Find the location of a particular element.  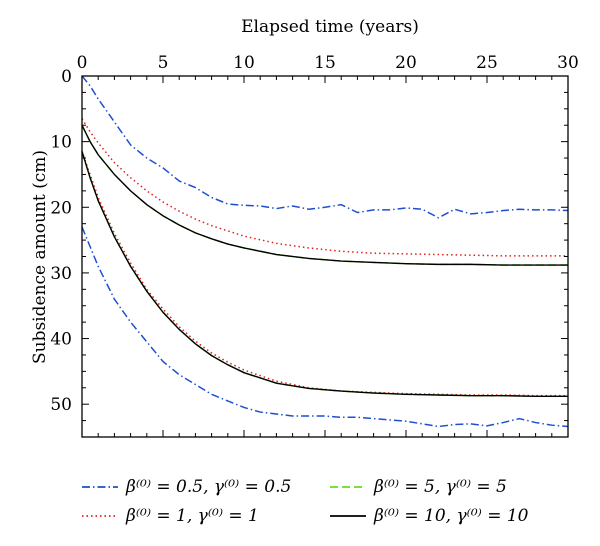

legend-label-0: β⁽⁰⁾ = 0.5, γ⁽⁰⁾ = 0.5 is located at coordinates (208, 487).